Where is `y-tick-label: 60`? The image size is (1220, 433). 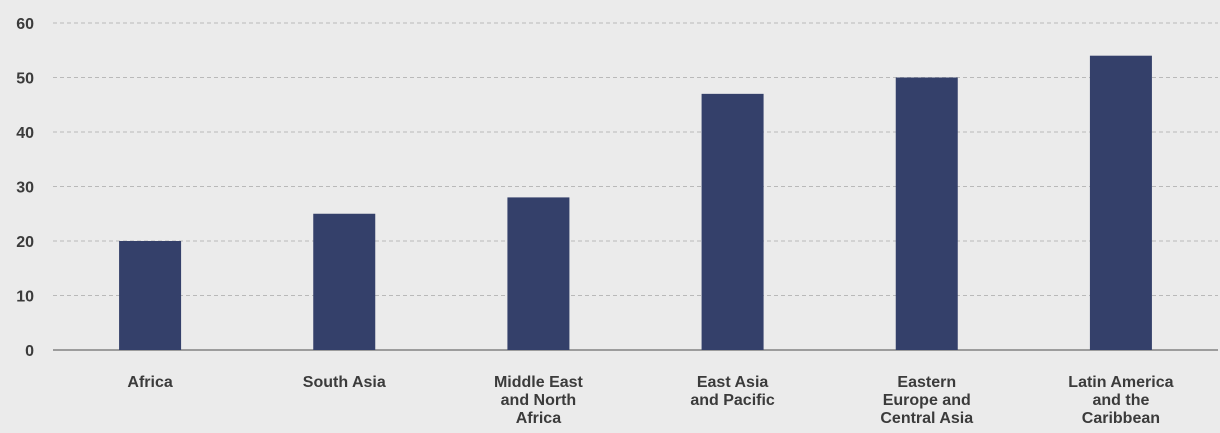
y-tick-label: 60 is located at coordinates (25, 24).